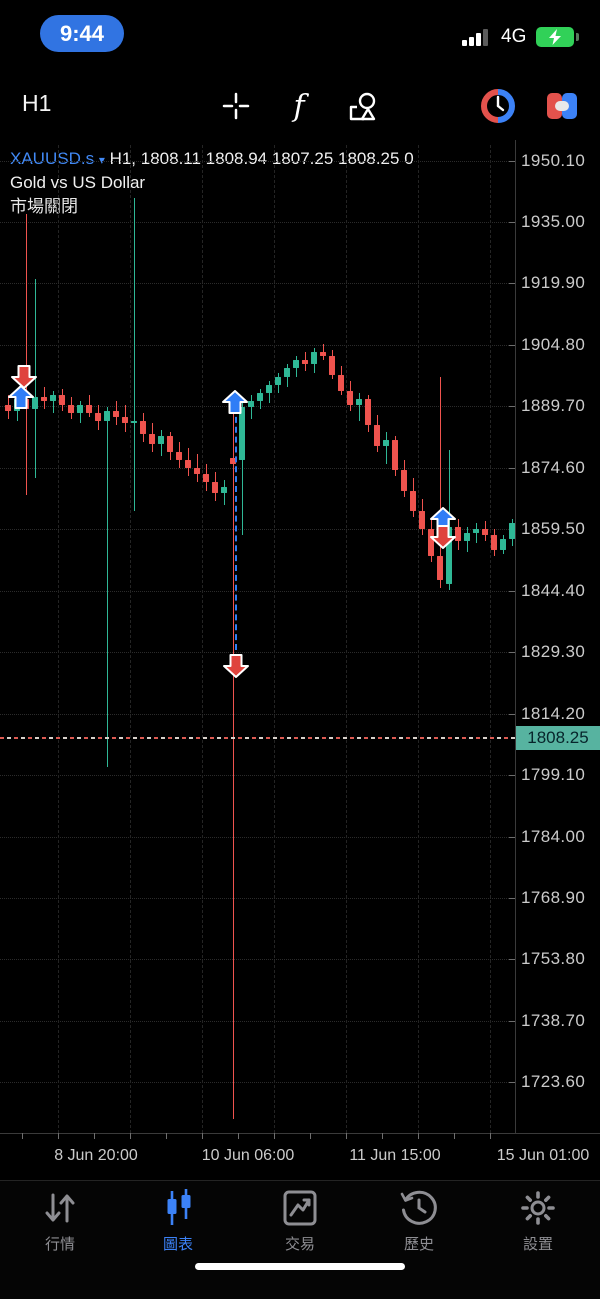  I want to click on home-indicator, so click(300, 1266).